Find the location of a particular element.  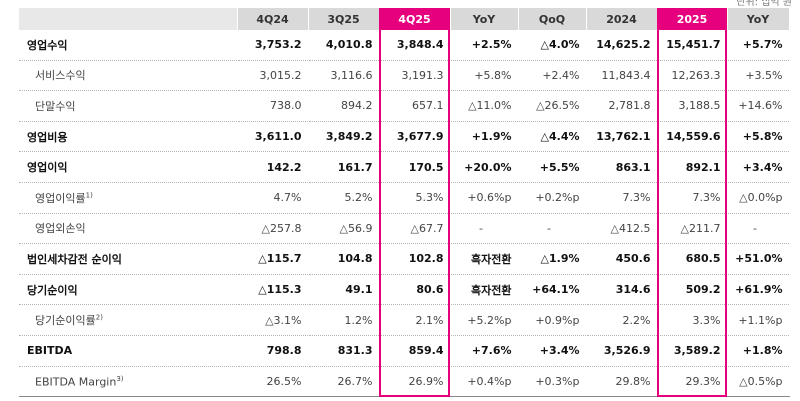

cell-yoy-y: △0.0%p is located at coordinates (758, 198).